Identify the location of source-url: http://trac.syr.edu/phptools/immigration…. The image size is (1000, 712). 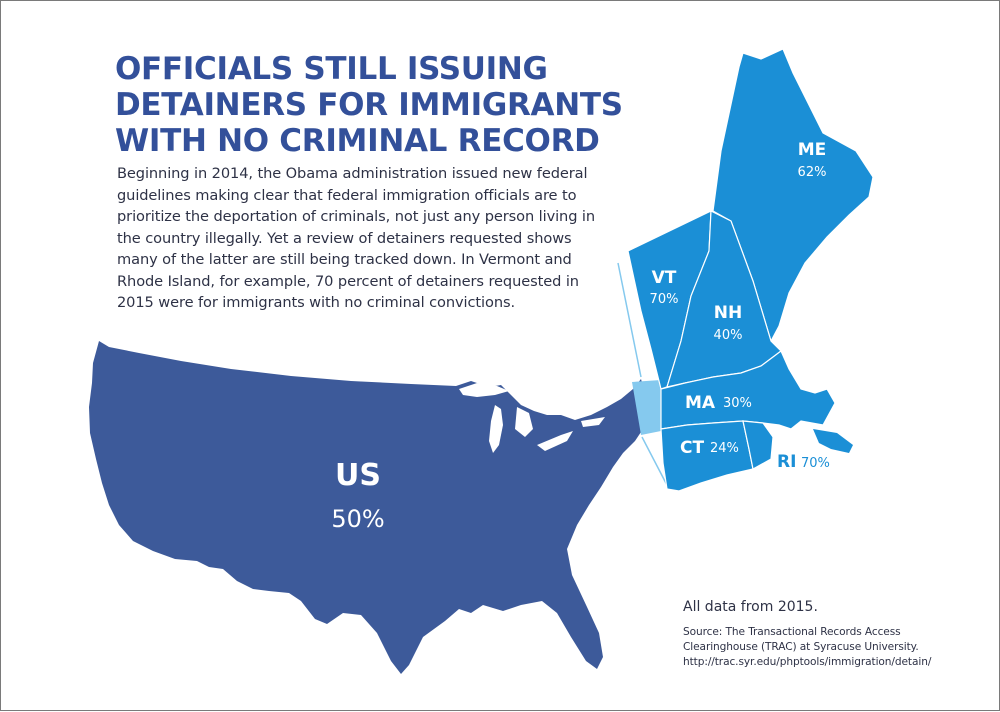
(807, 662).